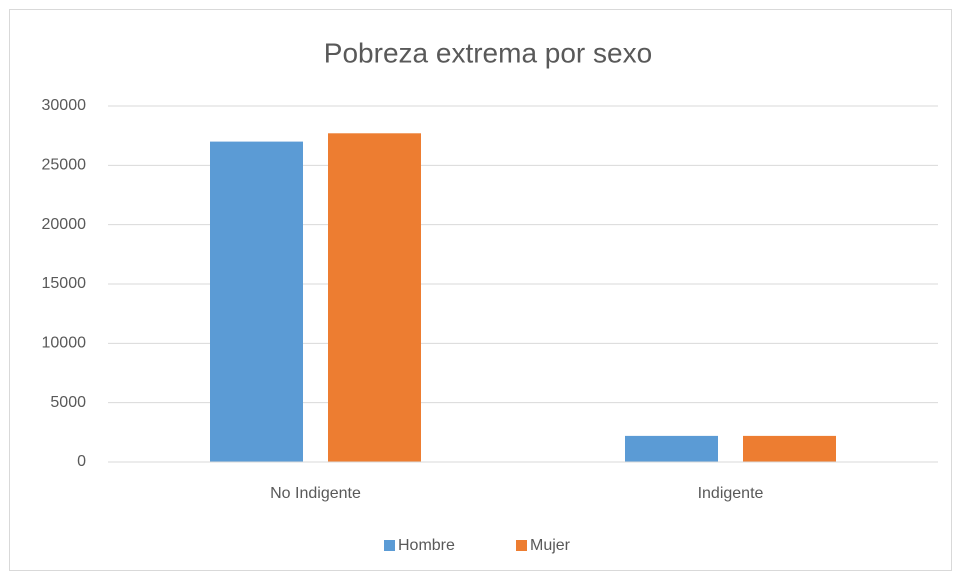  Describe the element at coordinates (64, 224) in the screenshot. I see `y-tick-label: 20000` at that location.